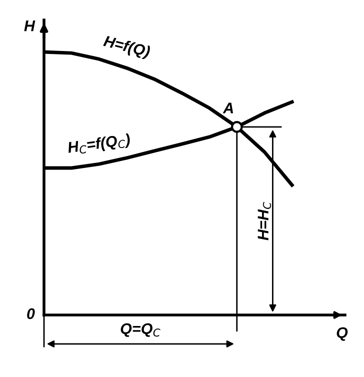  I want to click on annotation: 0, so click(31, 314).